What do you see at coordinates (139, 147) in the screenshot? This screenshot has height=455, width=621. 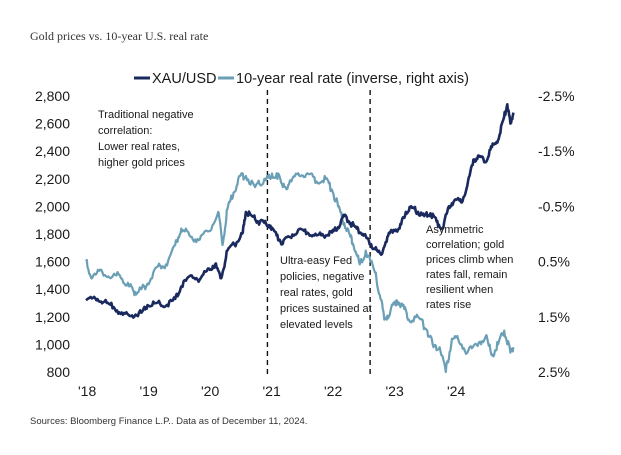 I see `annotation-line: Lower real rates,` at bounding box center [139, 147].